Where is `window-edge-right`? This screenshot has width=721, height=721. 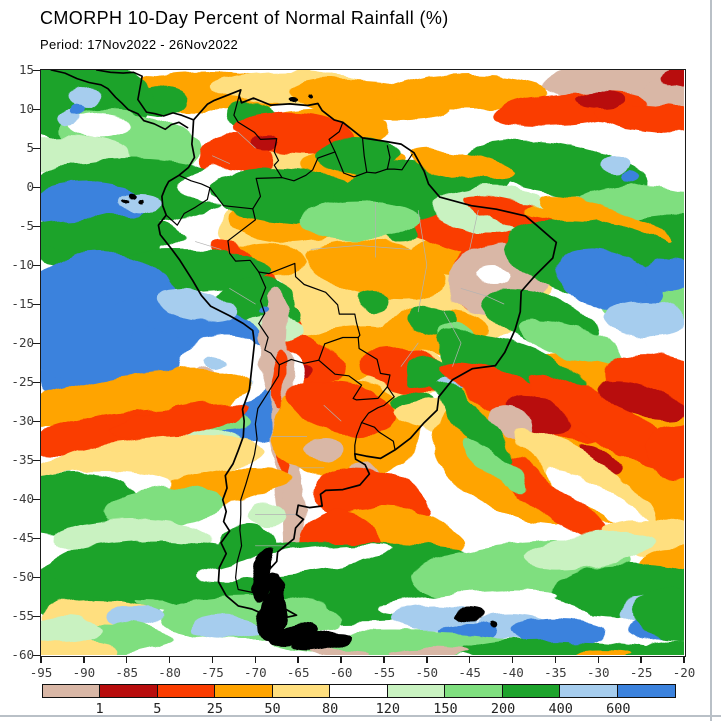 window-edge-right is located at coordinates (711, 360).